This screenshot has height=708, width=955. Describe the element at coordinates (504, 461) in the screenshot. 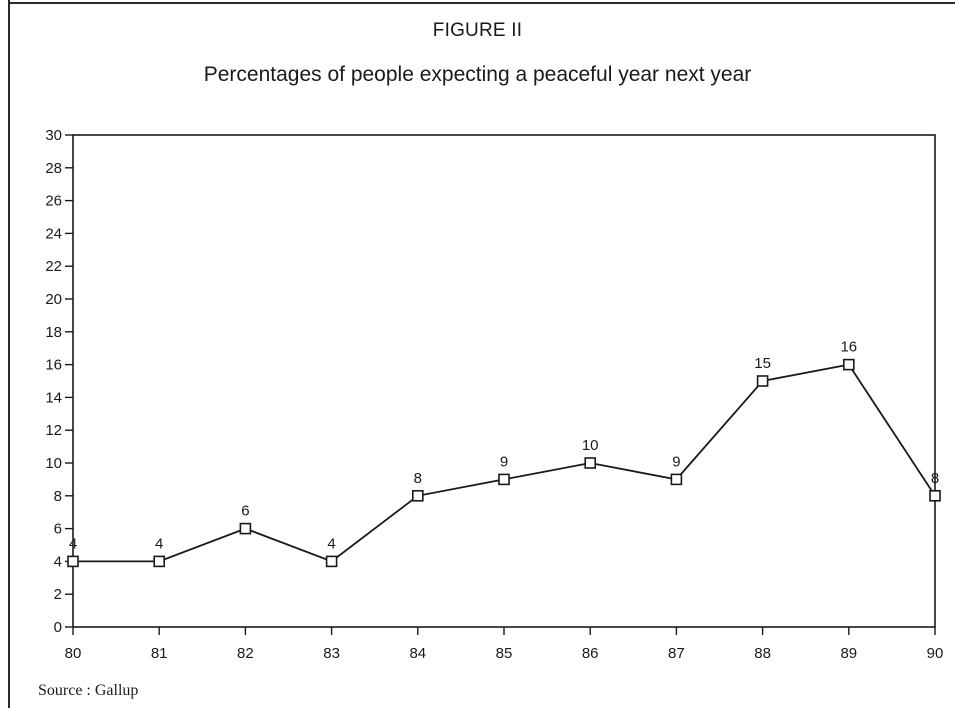

I see `data-label-85: 9` at that location.